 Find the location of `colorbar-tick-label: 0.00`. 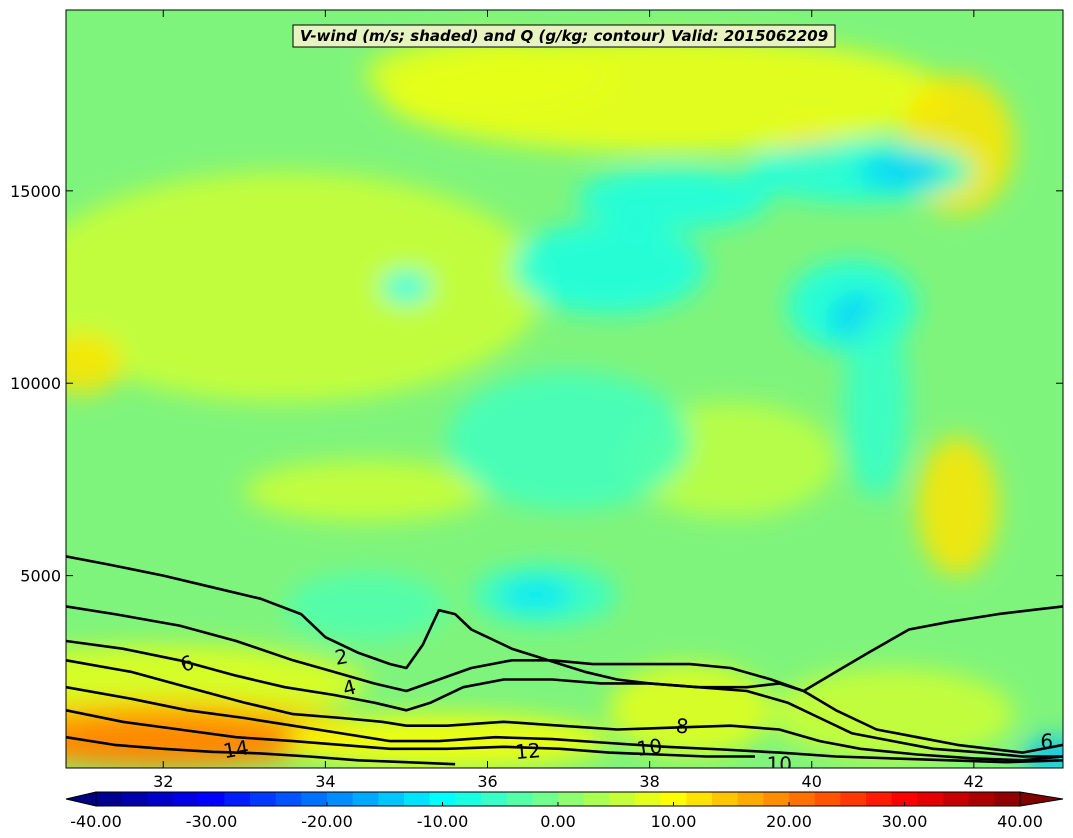

colorbar-tick-label: 0.00 is located at coordinates (558, 821).